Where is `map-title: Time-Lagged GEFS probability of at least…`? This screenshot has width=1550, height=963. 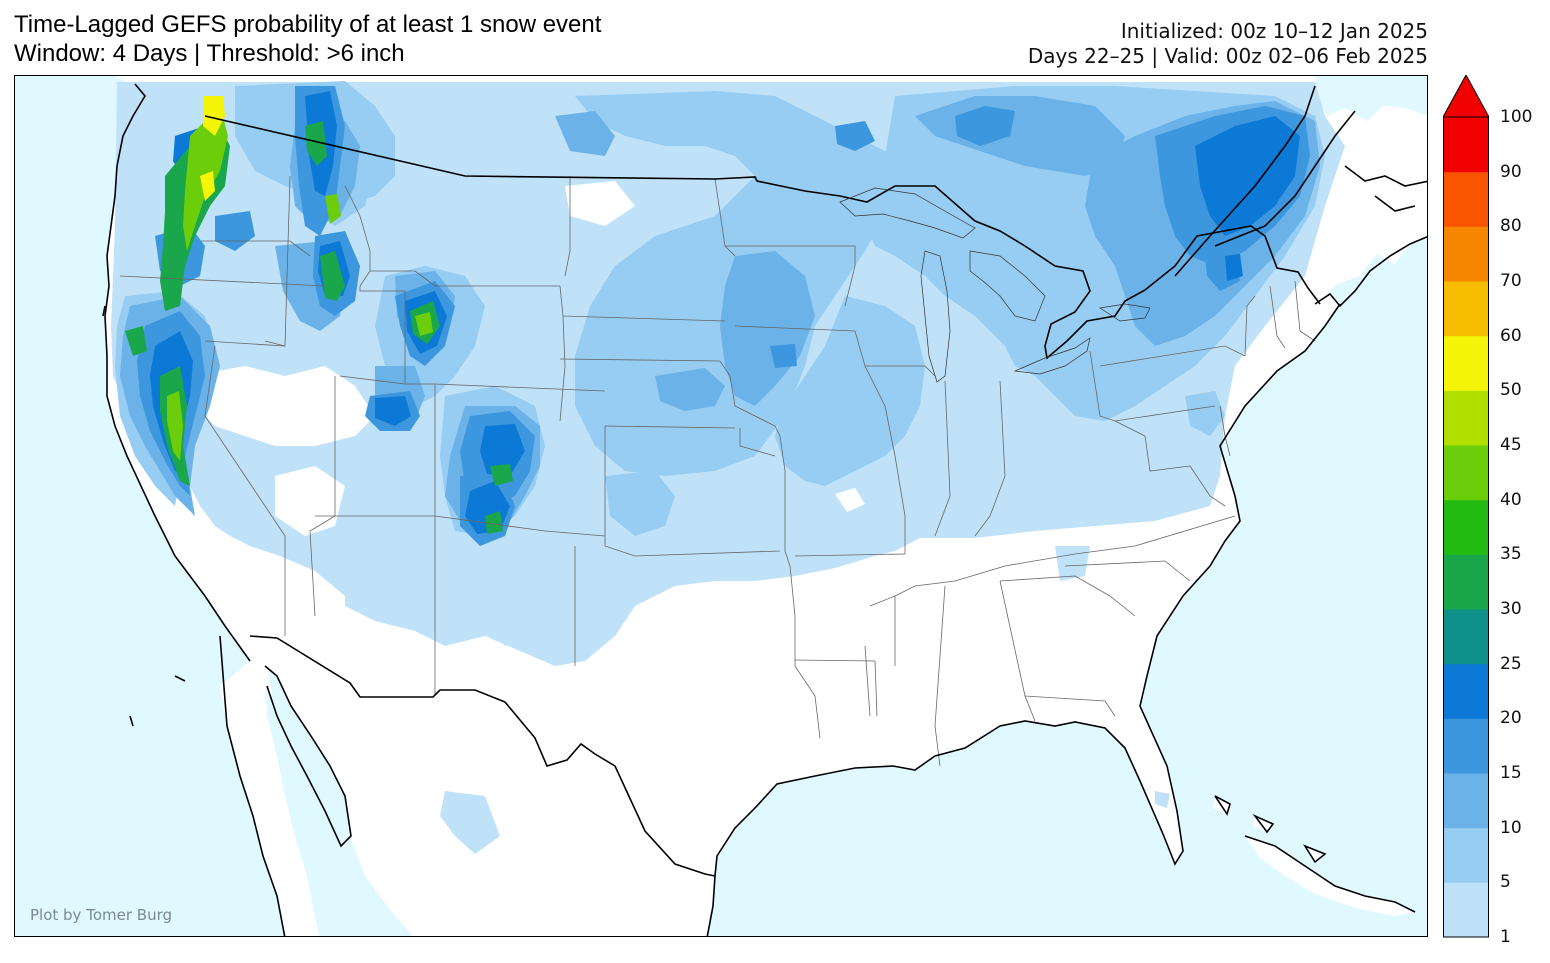
map-title: Time-Lagged GEFS probability of at least… is located at coordinates (308, 24).